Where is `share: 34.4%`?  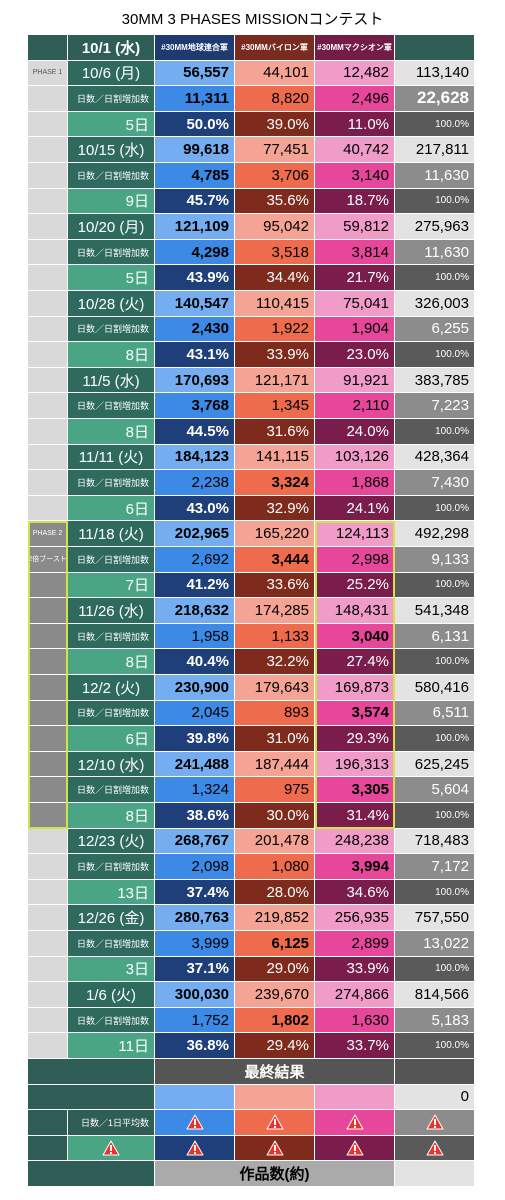
share: 34.4% is located at coordinates (275, 278).